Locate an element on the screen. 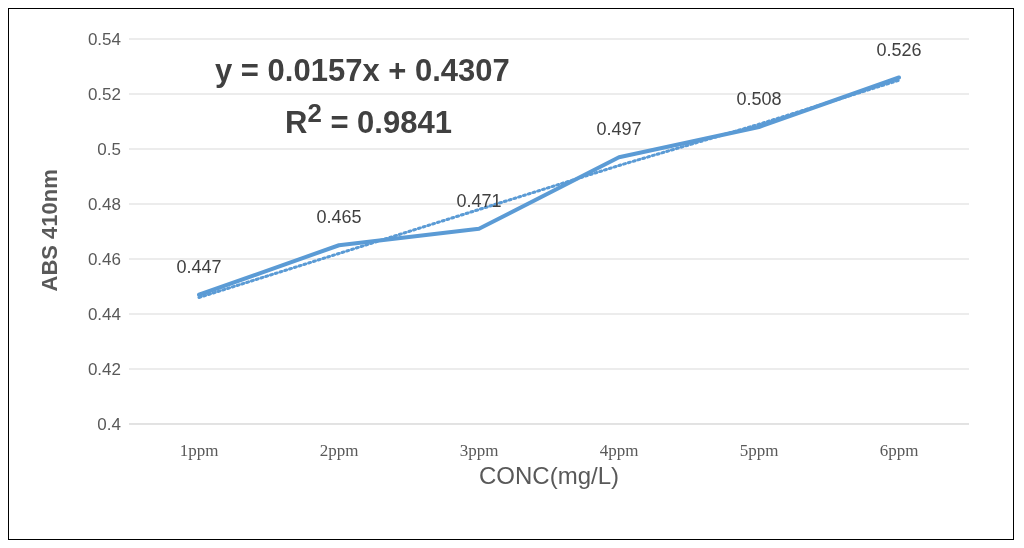  y-tick-label: 0.4 is located at coordinates (109, 425).